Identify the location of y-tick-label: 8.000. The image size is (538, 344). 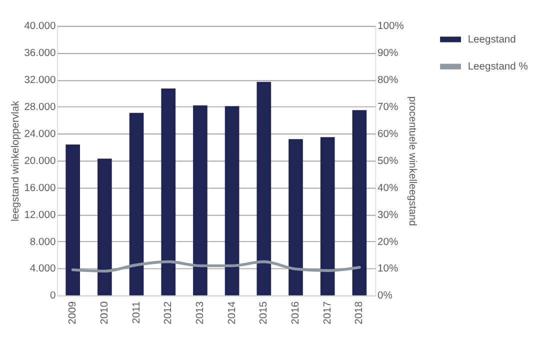
(43, 242).